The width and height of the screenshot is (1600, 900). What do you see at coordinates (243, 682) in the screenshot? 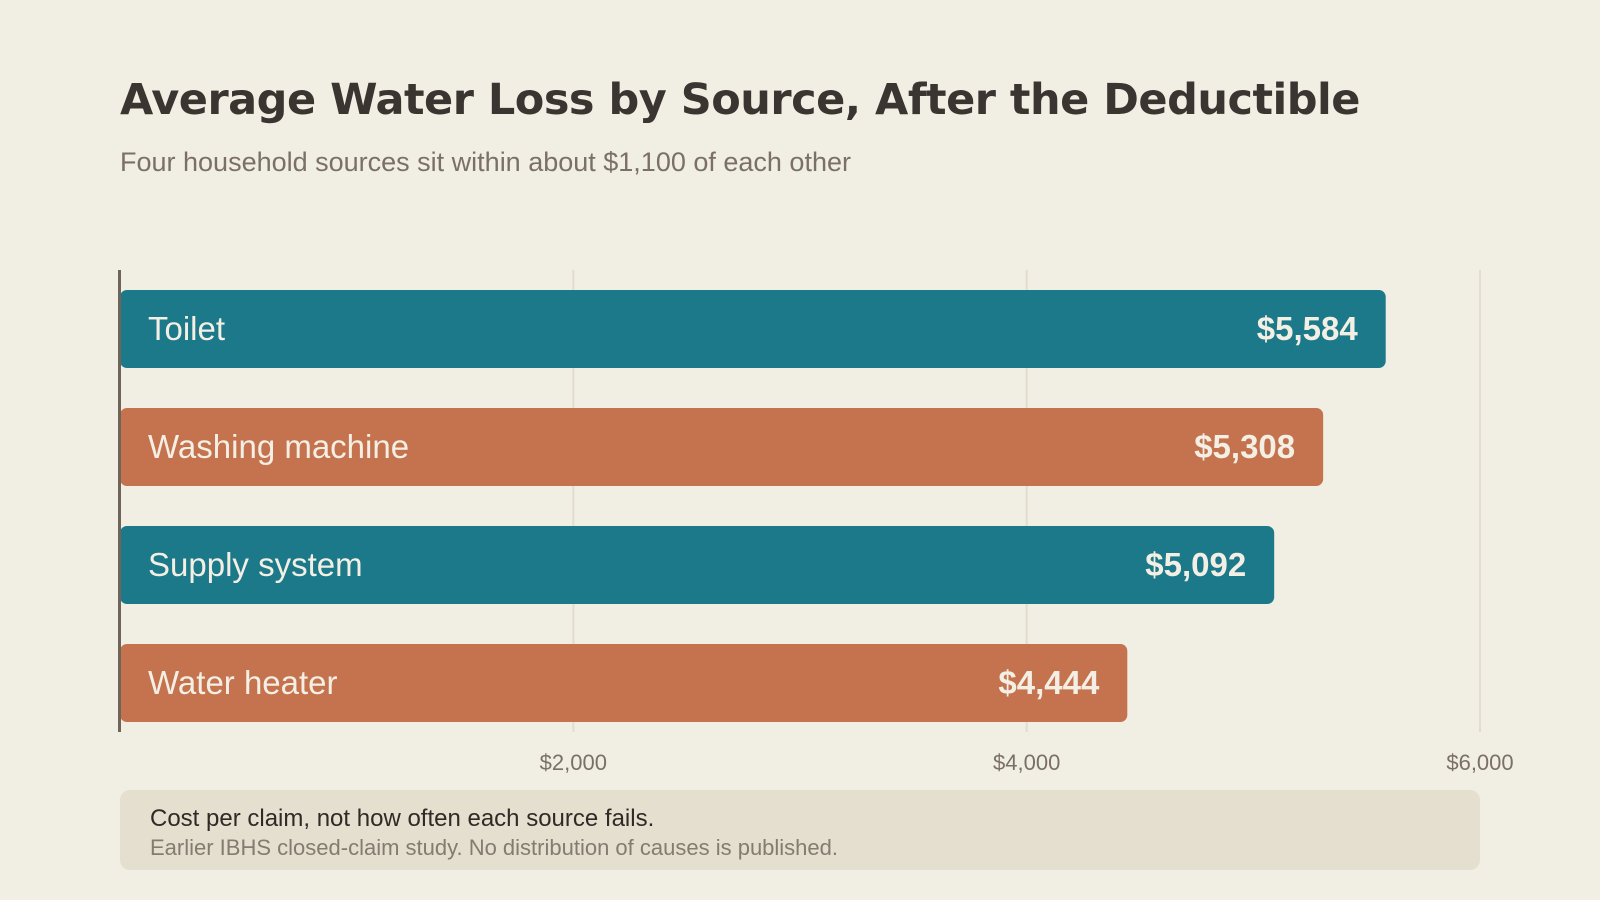
I see `bar-category-label: Water heater` at bounding box center [243, 682].